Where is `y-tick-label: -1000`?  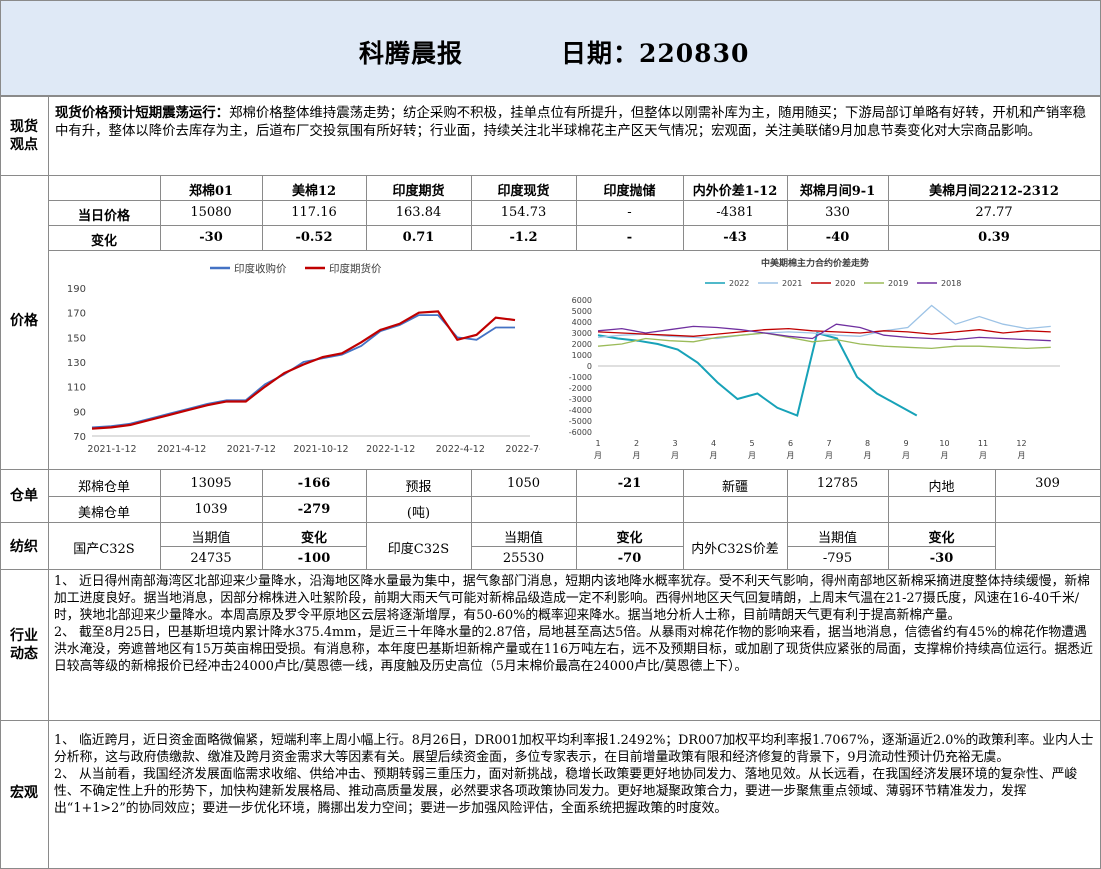 y-tick-label: -1000 is located at coordinates (580, 377).